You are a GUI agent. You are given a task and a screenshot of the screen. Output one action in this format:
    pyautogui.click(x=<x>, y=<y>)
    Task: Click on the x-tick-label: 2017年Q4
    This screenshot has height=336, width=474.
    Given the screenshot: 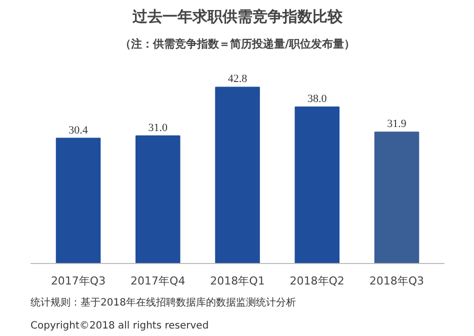 What is the action you would take?
    pyautogui.click(x=158, y=281)
    